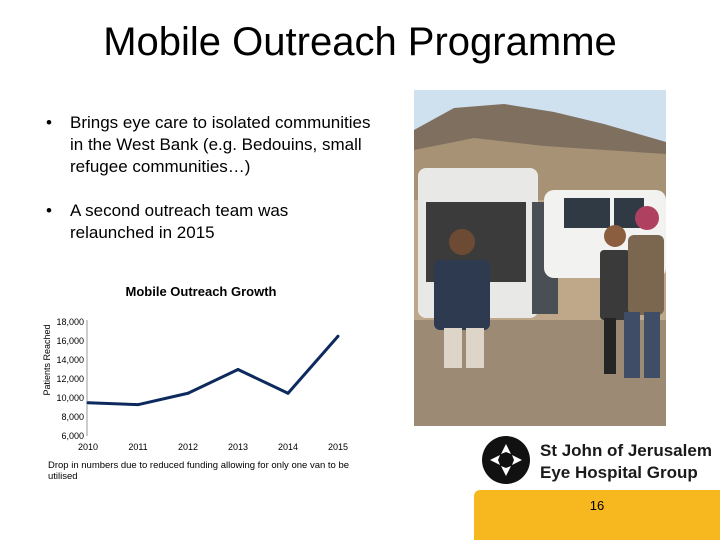 This screenshot has width=720, height=540. What do you see at coordinates (288, 447) in the screenshot?
I see `x-tick-label: 2014` at bounding box center [288, 447].